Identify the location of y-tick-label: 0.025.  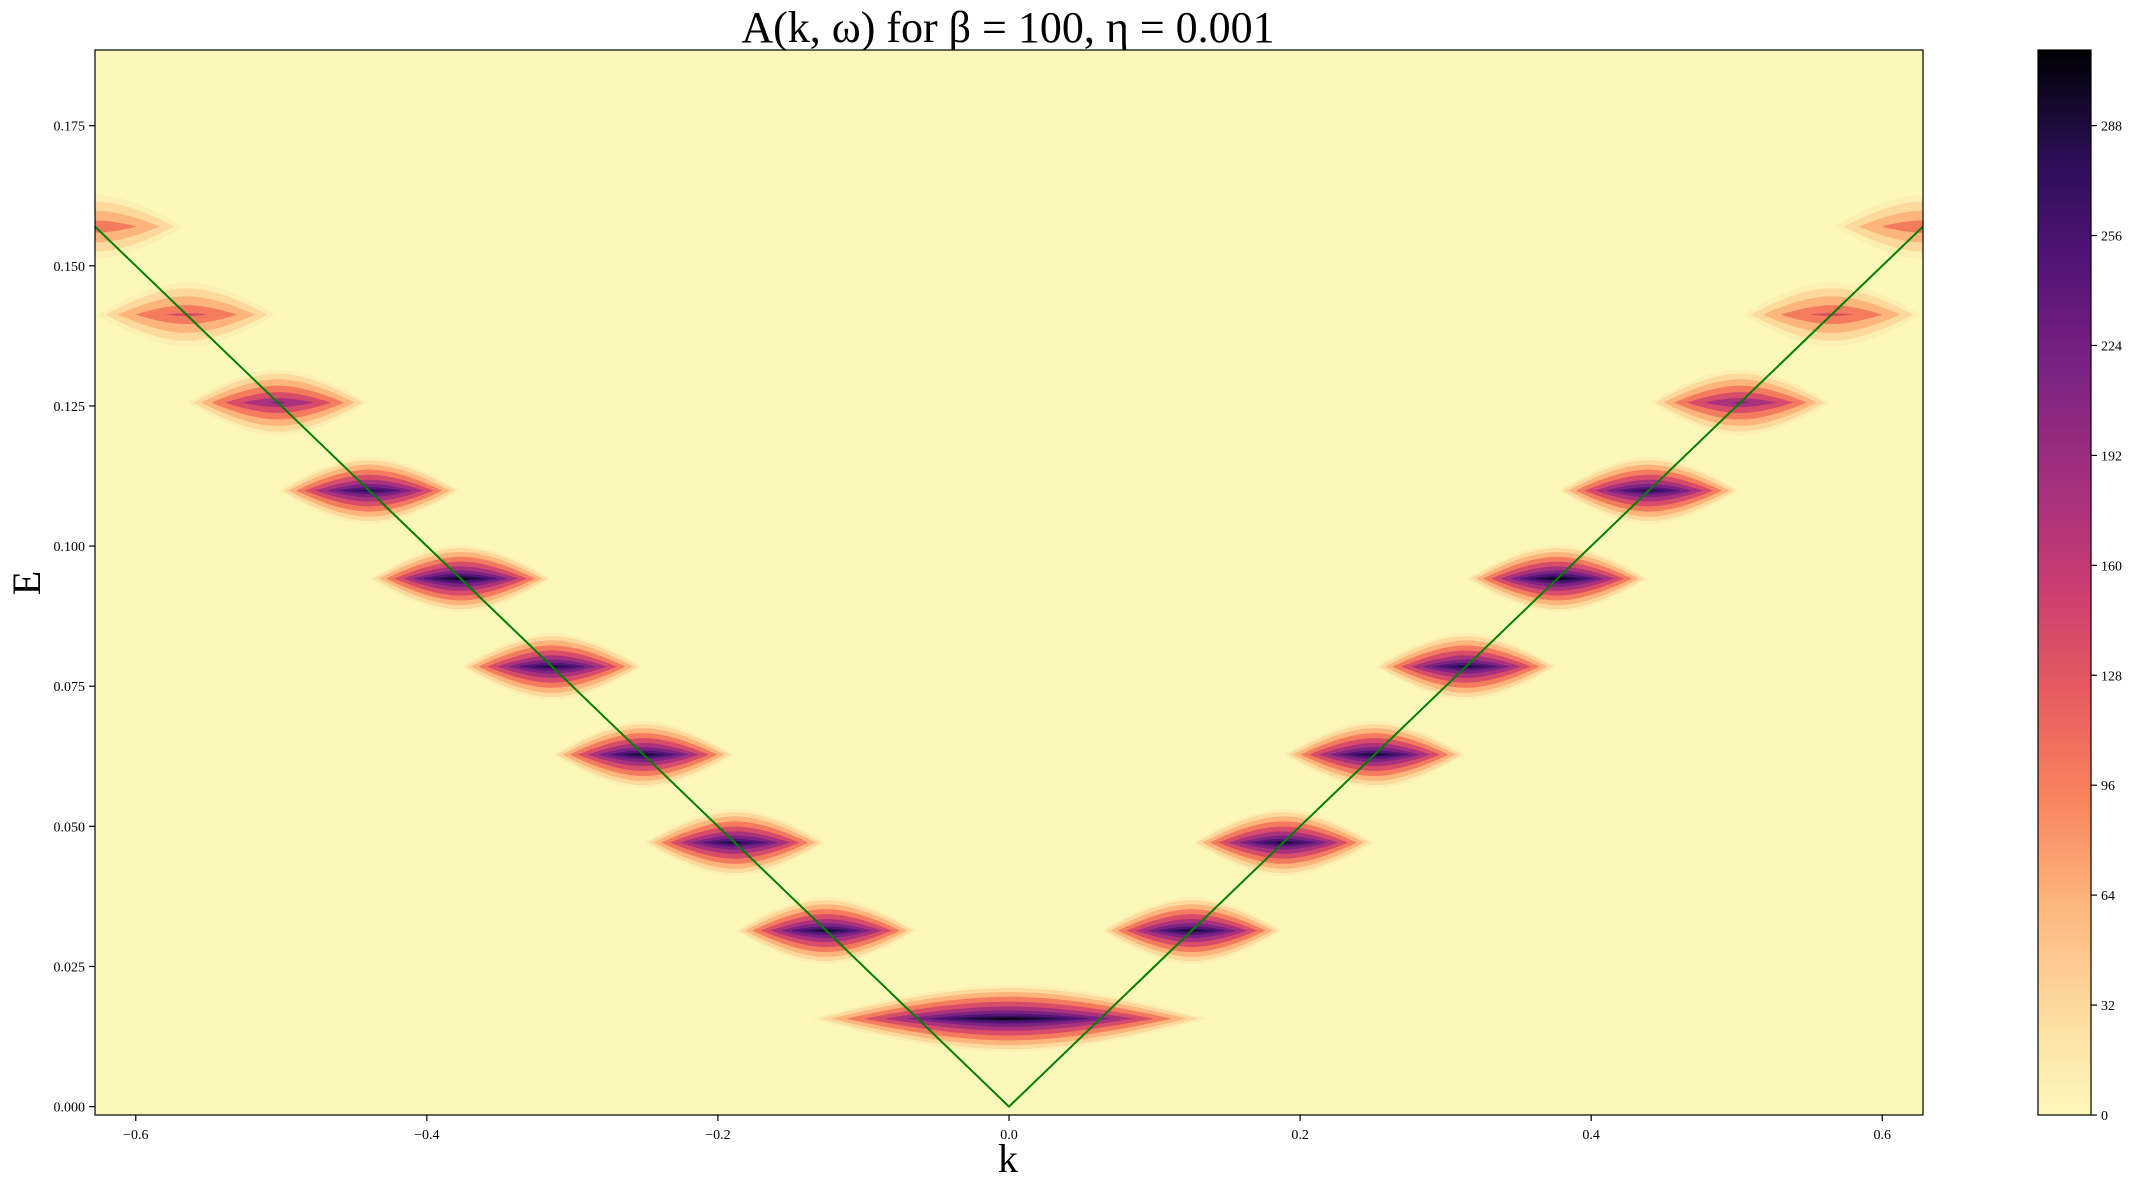
(70, 967).